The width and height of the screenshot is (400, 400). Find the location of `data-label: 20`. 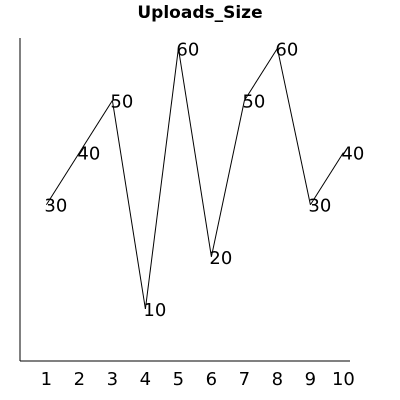

data-label: 20 is located at coordinates (220, 258).